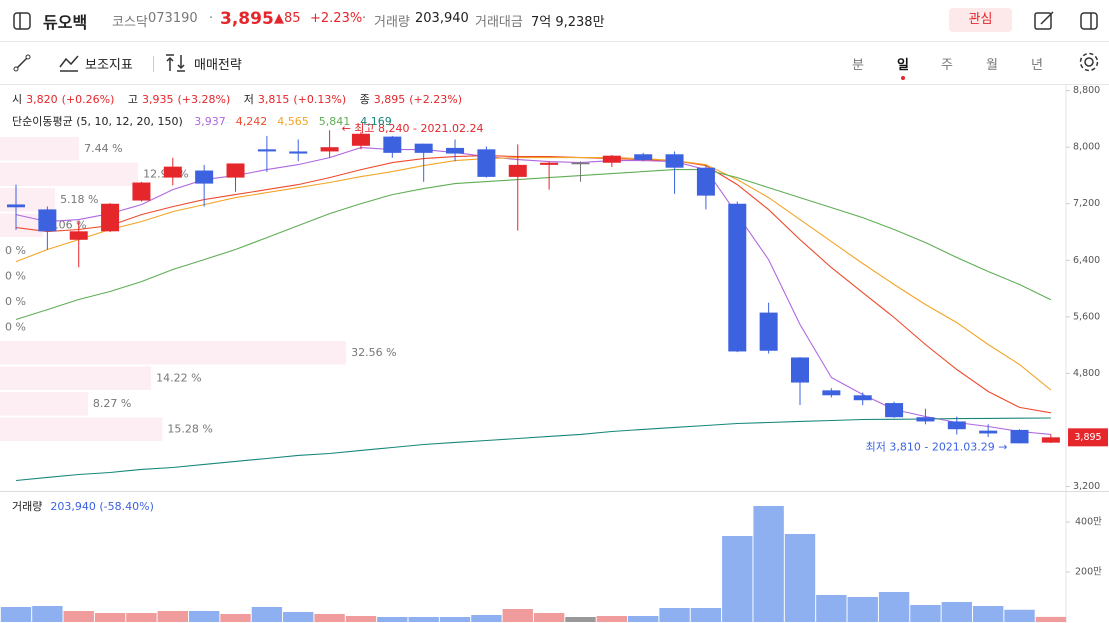 The image size is (1109, 623). Describe the element at coordinates (1037, 65) in the screenshot. I see `period: 년` at that location.